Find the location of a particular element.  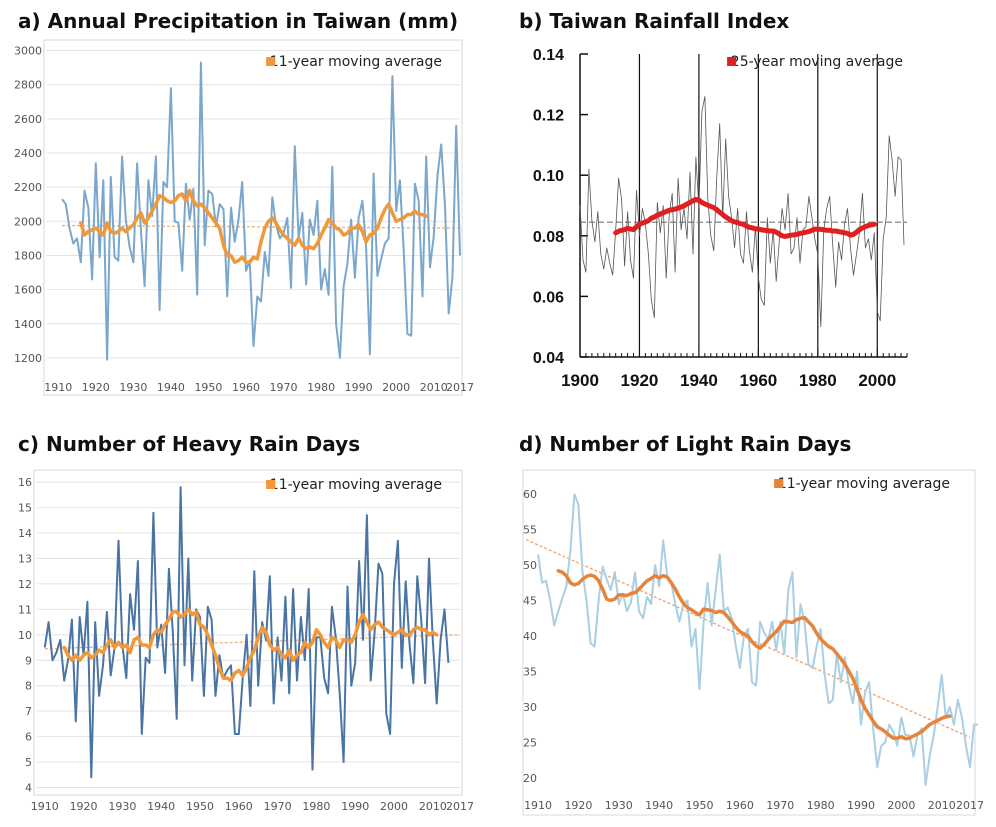

y-tick-label: 10 is located at coordinates (25, 635).